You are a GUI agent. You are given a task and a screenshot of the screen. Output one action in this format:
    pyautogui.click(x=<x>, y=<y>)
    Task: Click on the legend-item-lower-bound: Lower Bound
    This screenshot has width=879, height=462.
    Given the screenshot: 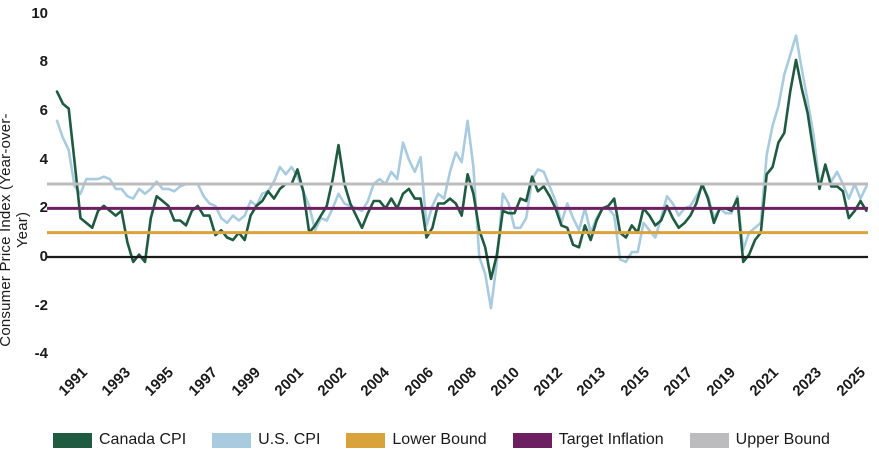 What is the action you would take?
    pyautogui.click(x=416, y=440)
    